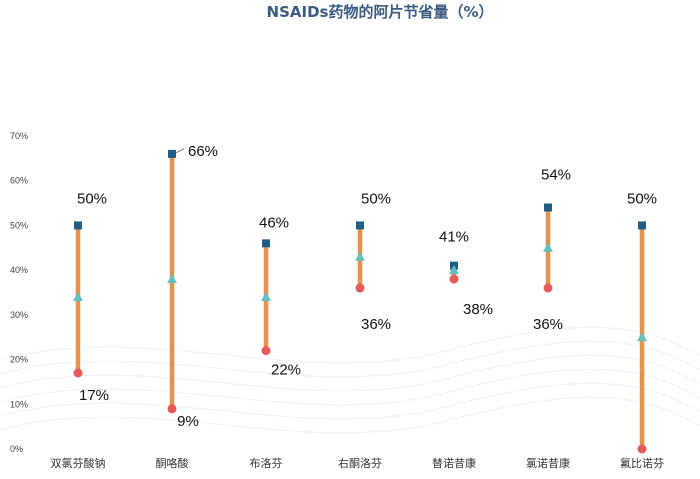  What do you see at coordinates (188, 421) in the screenshot?
I see `low-value-label: 9%` at bounding box center [188, 421].